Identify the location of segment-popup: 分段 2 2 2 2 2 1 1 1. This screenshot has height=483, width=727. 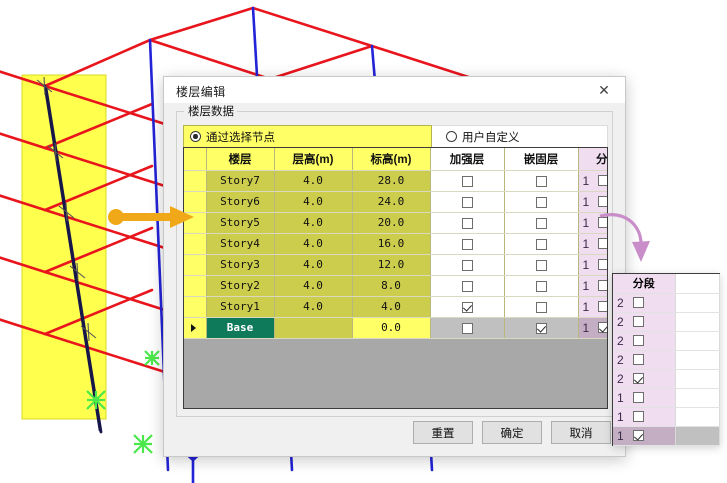
(666, 359).